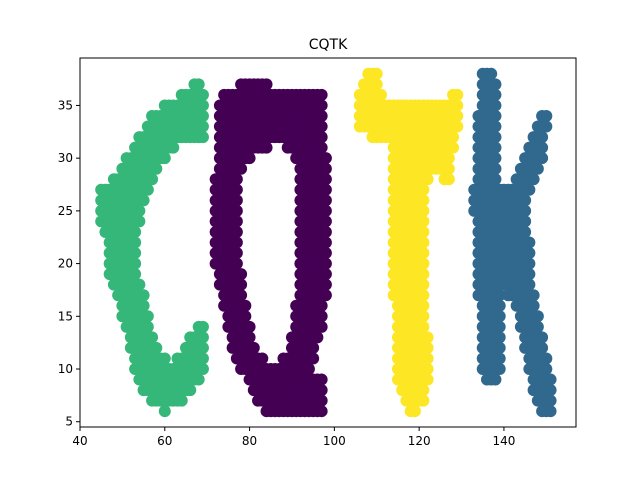 The width and height of the screenshot is (640, 480). Describe the element at coordinates (65, 316) in the screenshot. I see `y-tick-label: 15` at that location.